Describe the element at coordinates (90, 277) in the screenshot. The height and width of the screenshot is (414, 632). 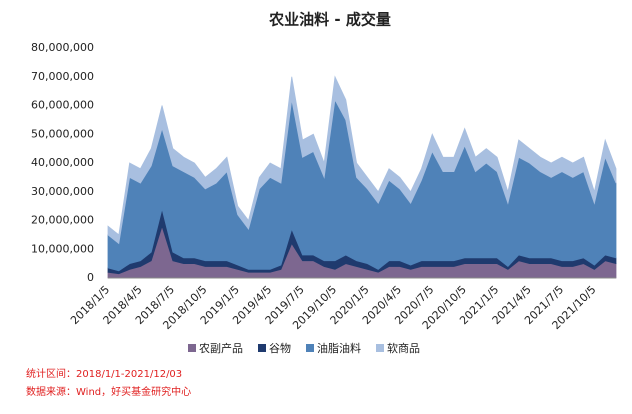
I see `y-tick-label: 0` at that location.